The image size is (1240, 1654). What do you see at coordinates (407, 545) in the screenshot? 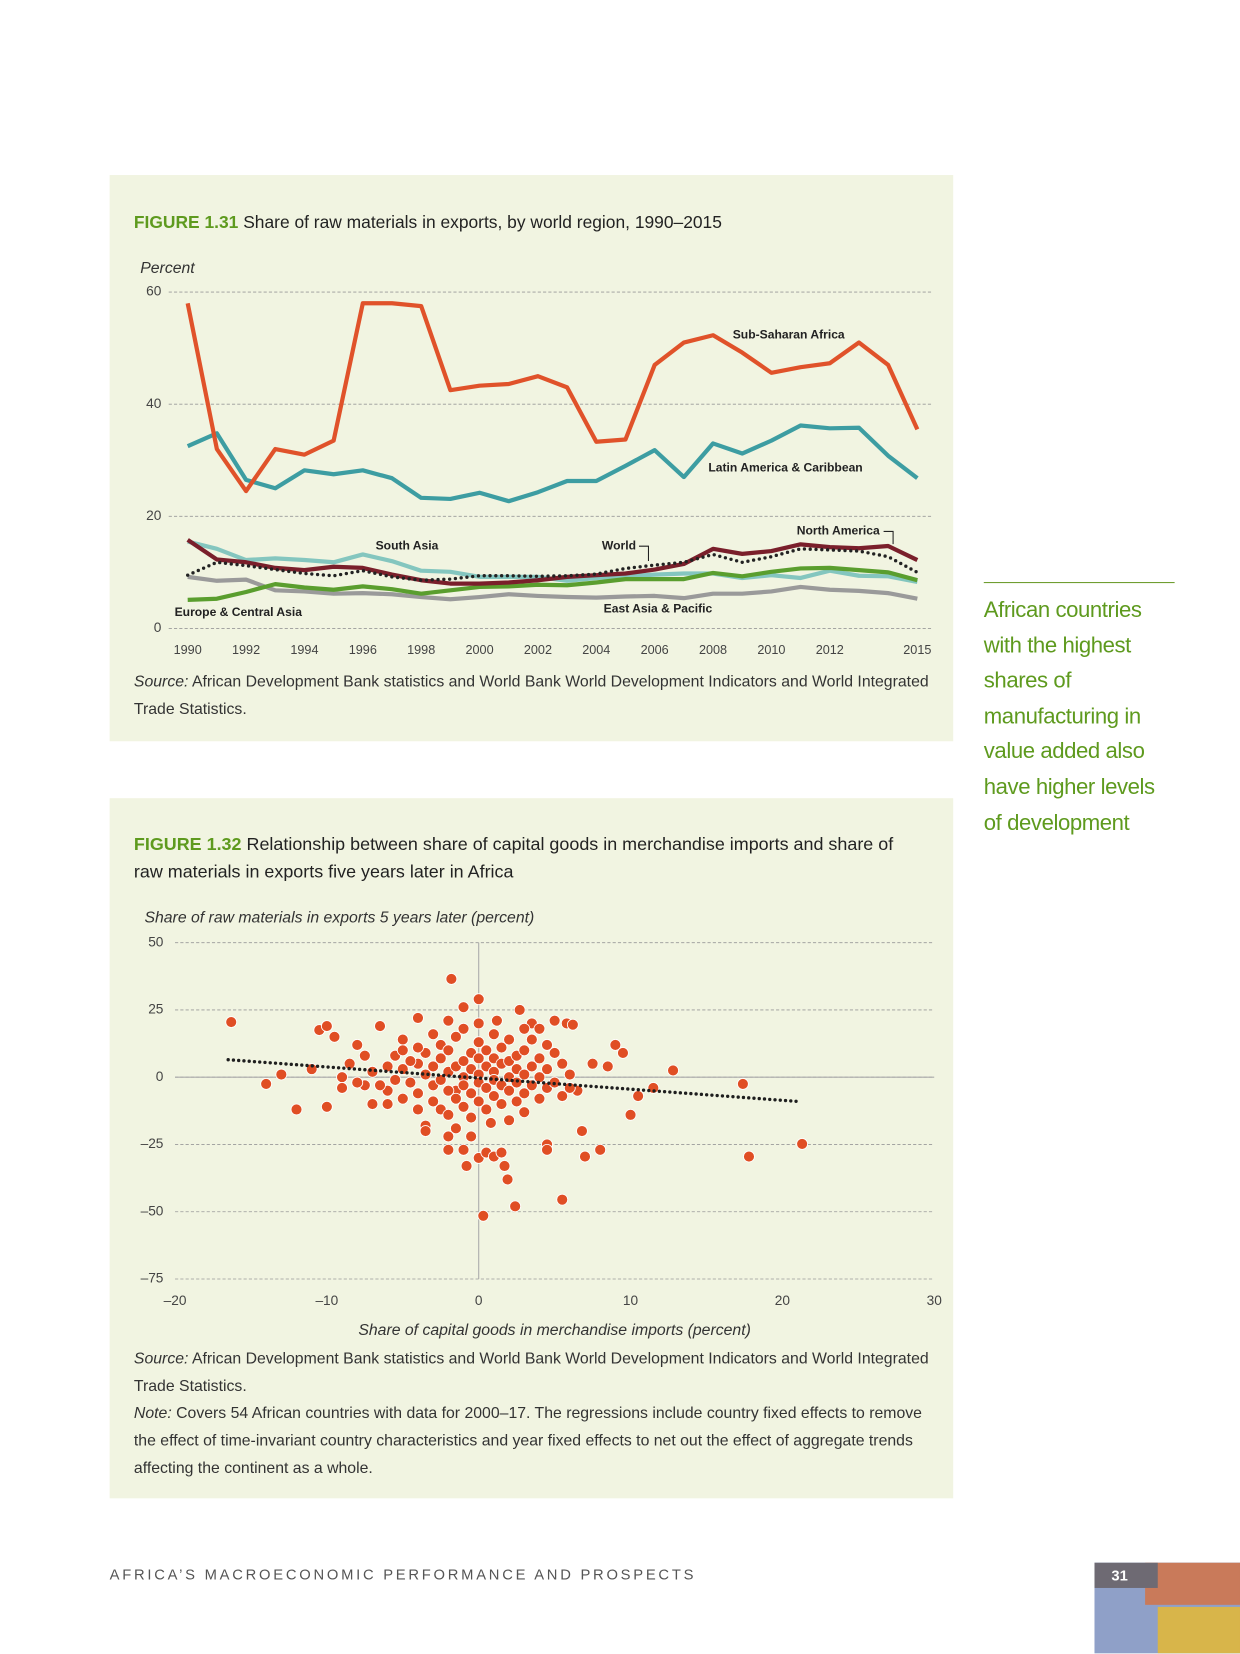
I see `series-label: South Asia` at bounding box center [407, 545].